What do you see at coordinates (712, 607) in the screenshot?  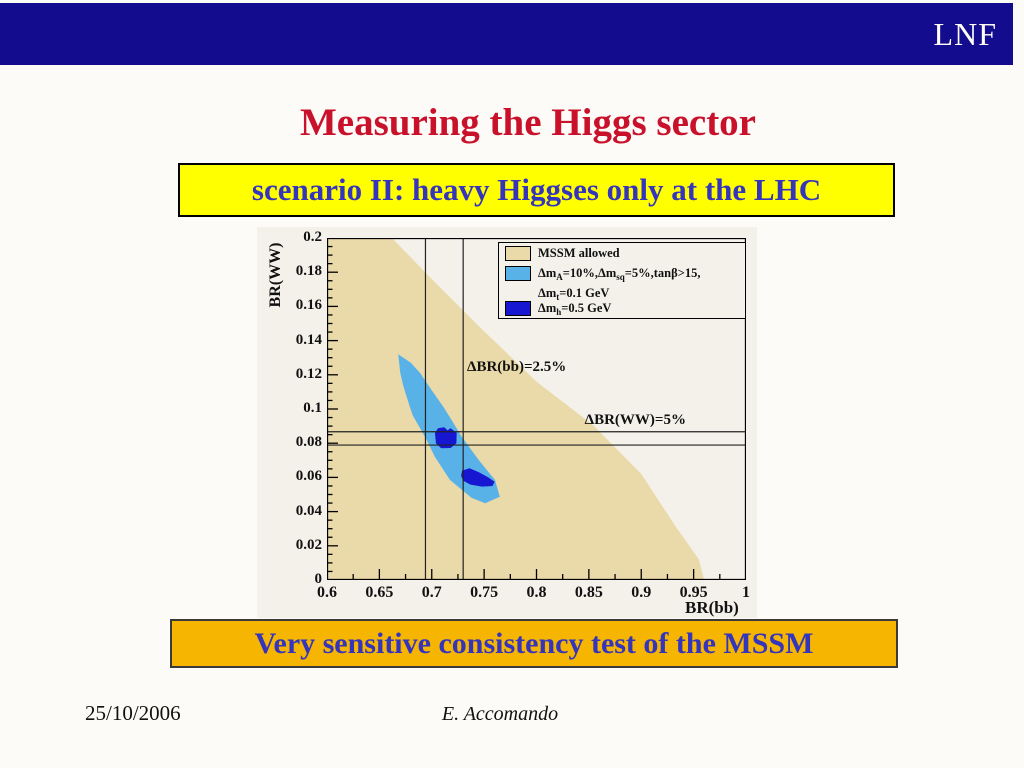 I see `x-axis-title: BR(bb)` at bounding box center [712, 607].